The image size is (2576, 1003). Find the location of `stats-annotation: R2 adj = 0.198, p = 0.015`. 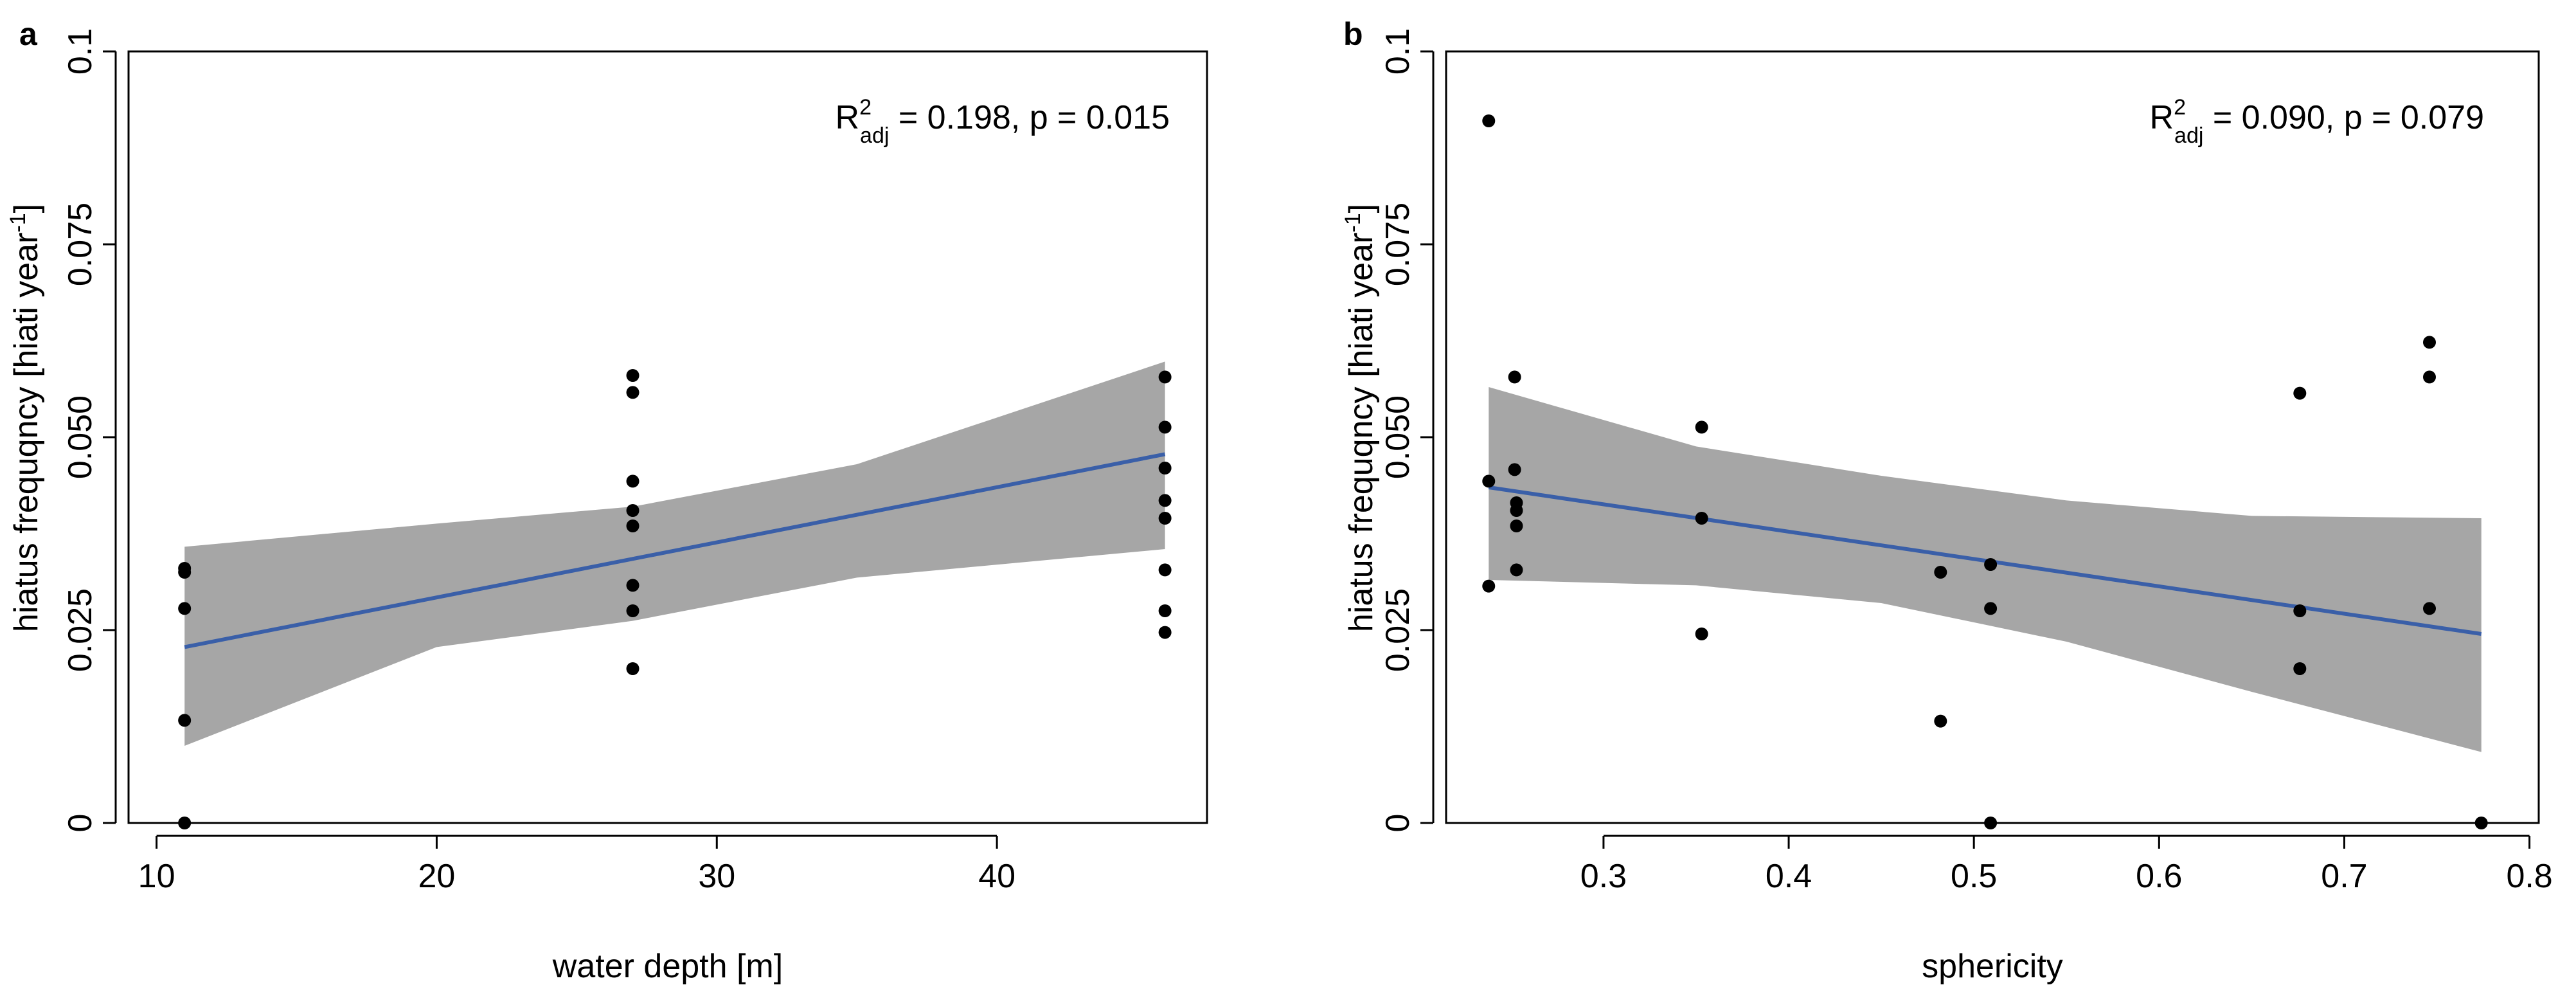

stats-annotation: R2 adj = 0.198, p = 0.015 is located at coordinates (1003, 122).